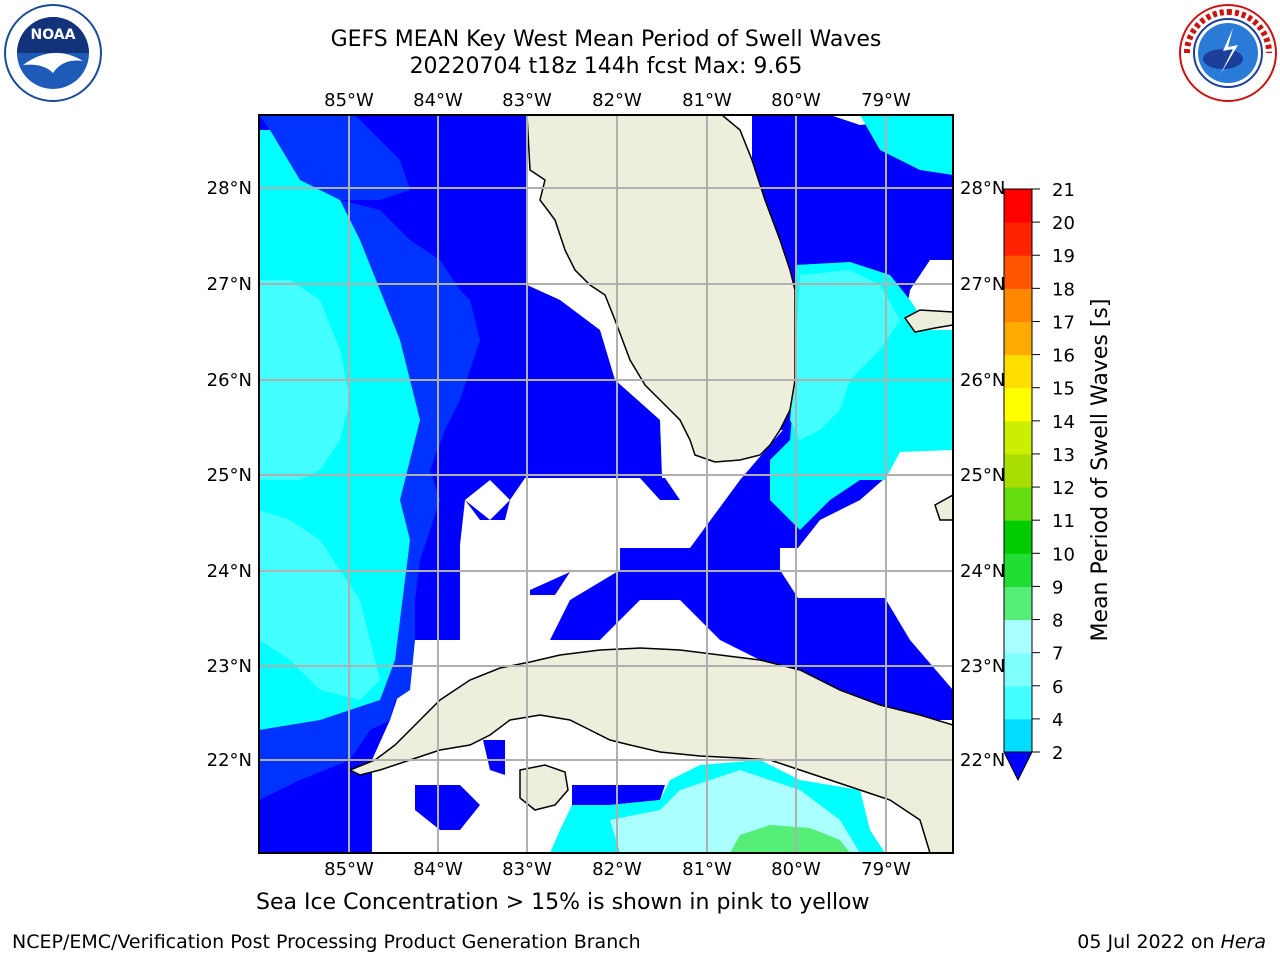 This screenshot has width=1280, height=960. Describe the element at coordinates (982, 284) in the screenshot. I see `lat-label-right: 27°N` at that location.